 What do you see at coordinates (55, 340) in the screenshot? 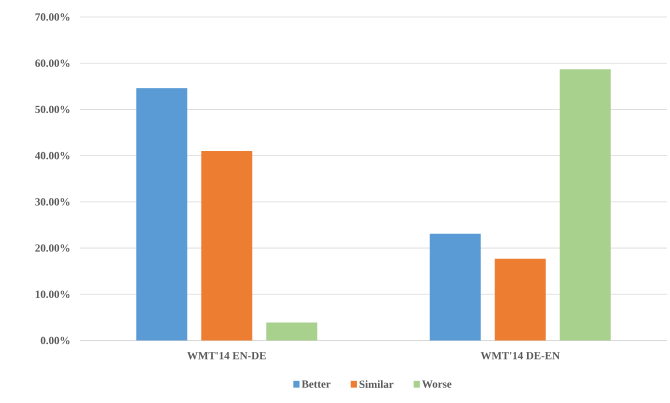
I see `y-tick-label: 0.00%` at bounding box center [55, 340].